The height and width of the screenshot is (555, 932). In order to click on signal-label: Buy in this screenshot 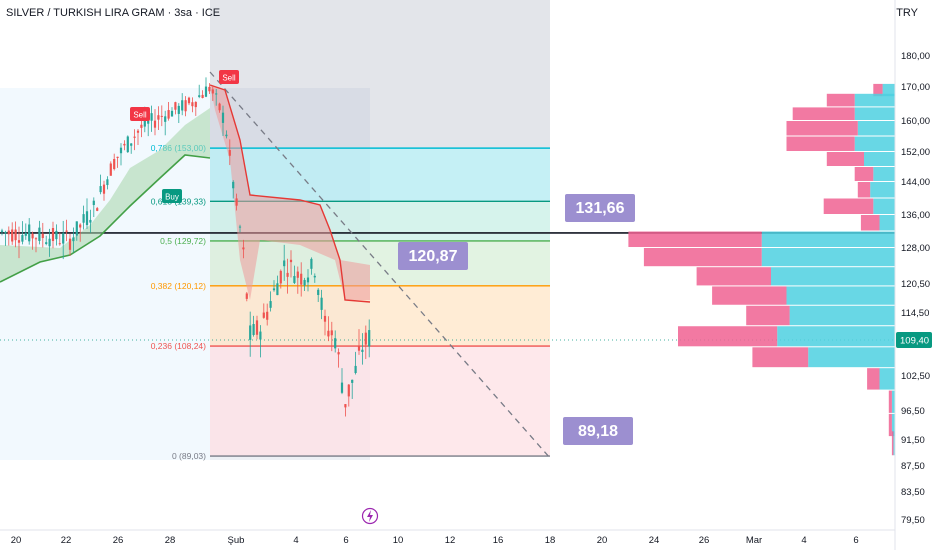, I will do `click(172, 197)`.